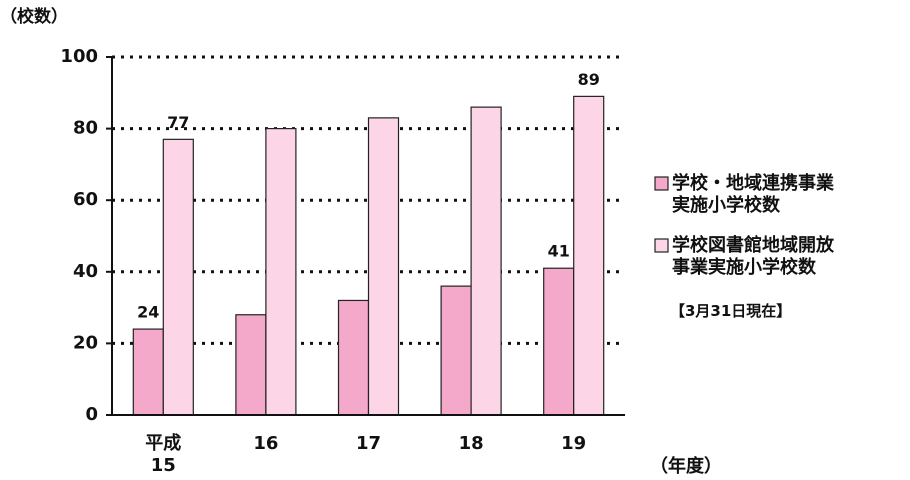 The height and width of the screenshot is (480, 910). What do you see at coordinates (34, 17) in the screenshot?
I see `y-axis-title: （校数）` at bounding box center [34, 17].